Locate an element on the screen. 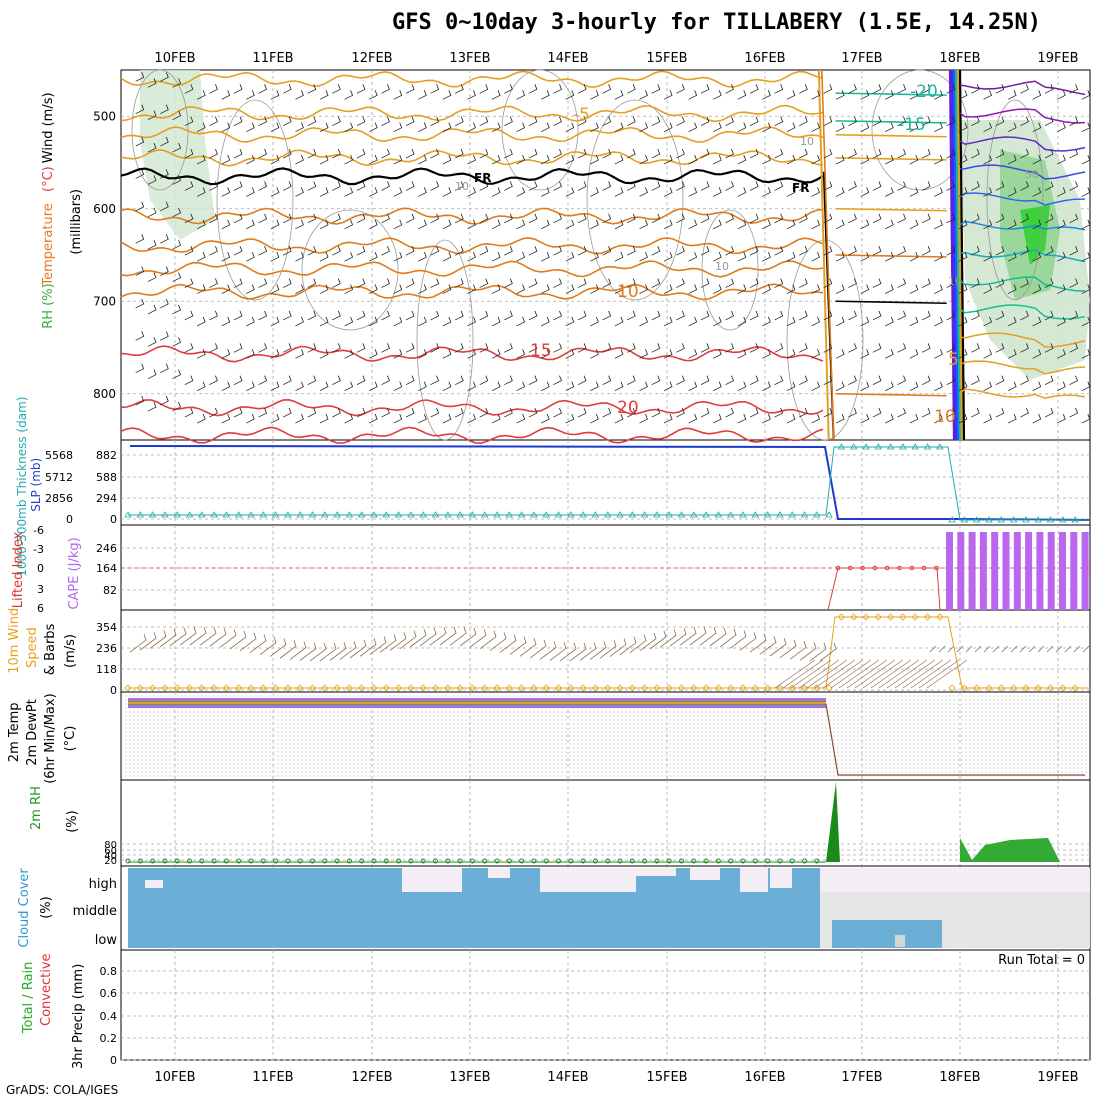 The width and height of the screenshot is (1100, 1100). cloud-fill is located at coordinates (474, 908).